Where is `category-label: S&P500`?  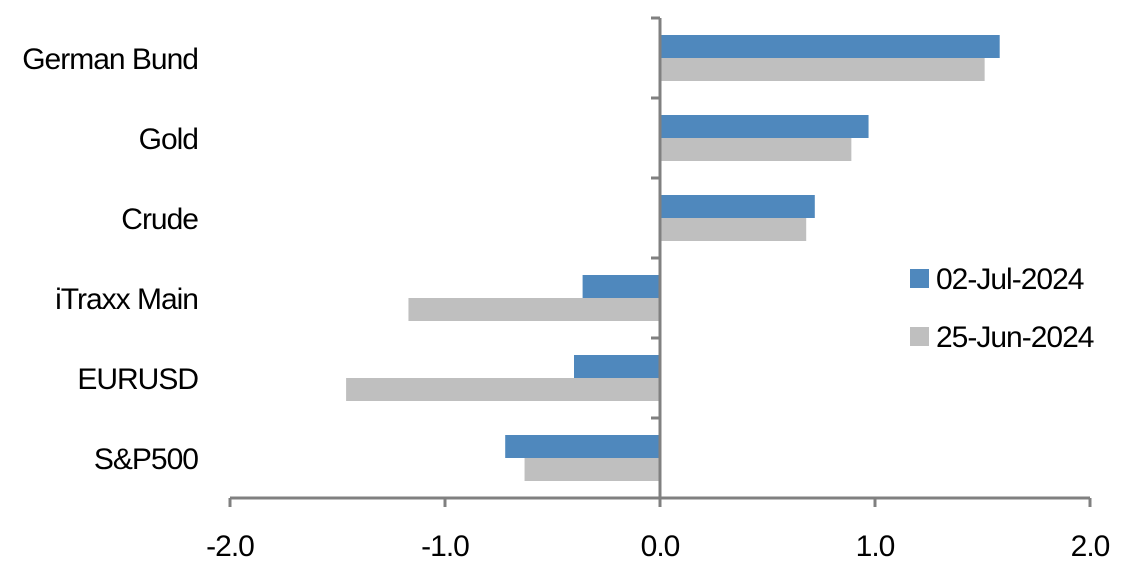
category-label: S&P500 is located at coordinates (146, 459).